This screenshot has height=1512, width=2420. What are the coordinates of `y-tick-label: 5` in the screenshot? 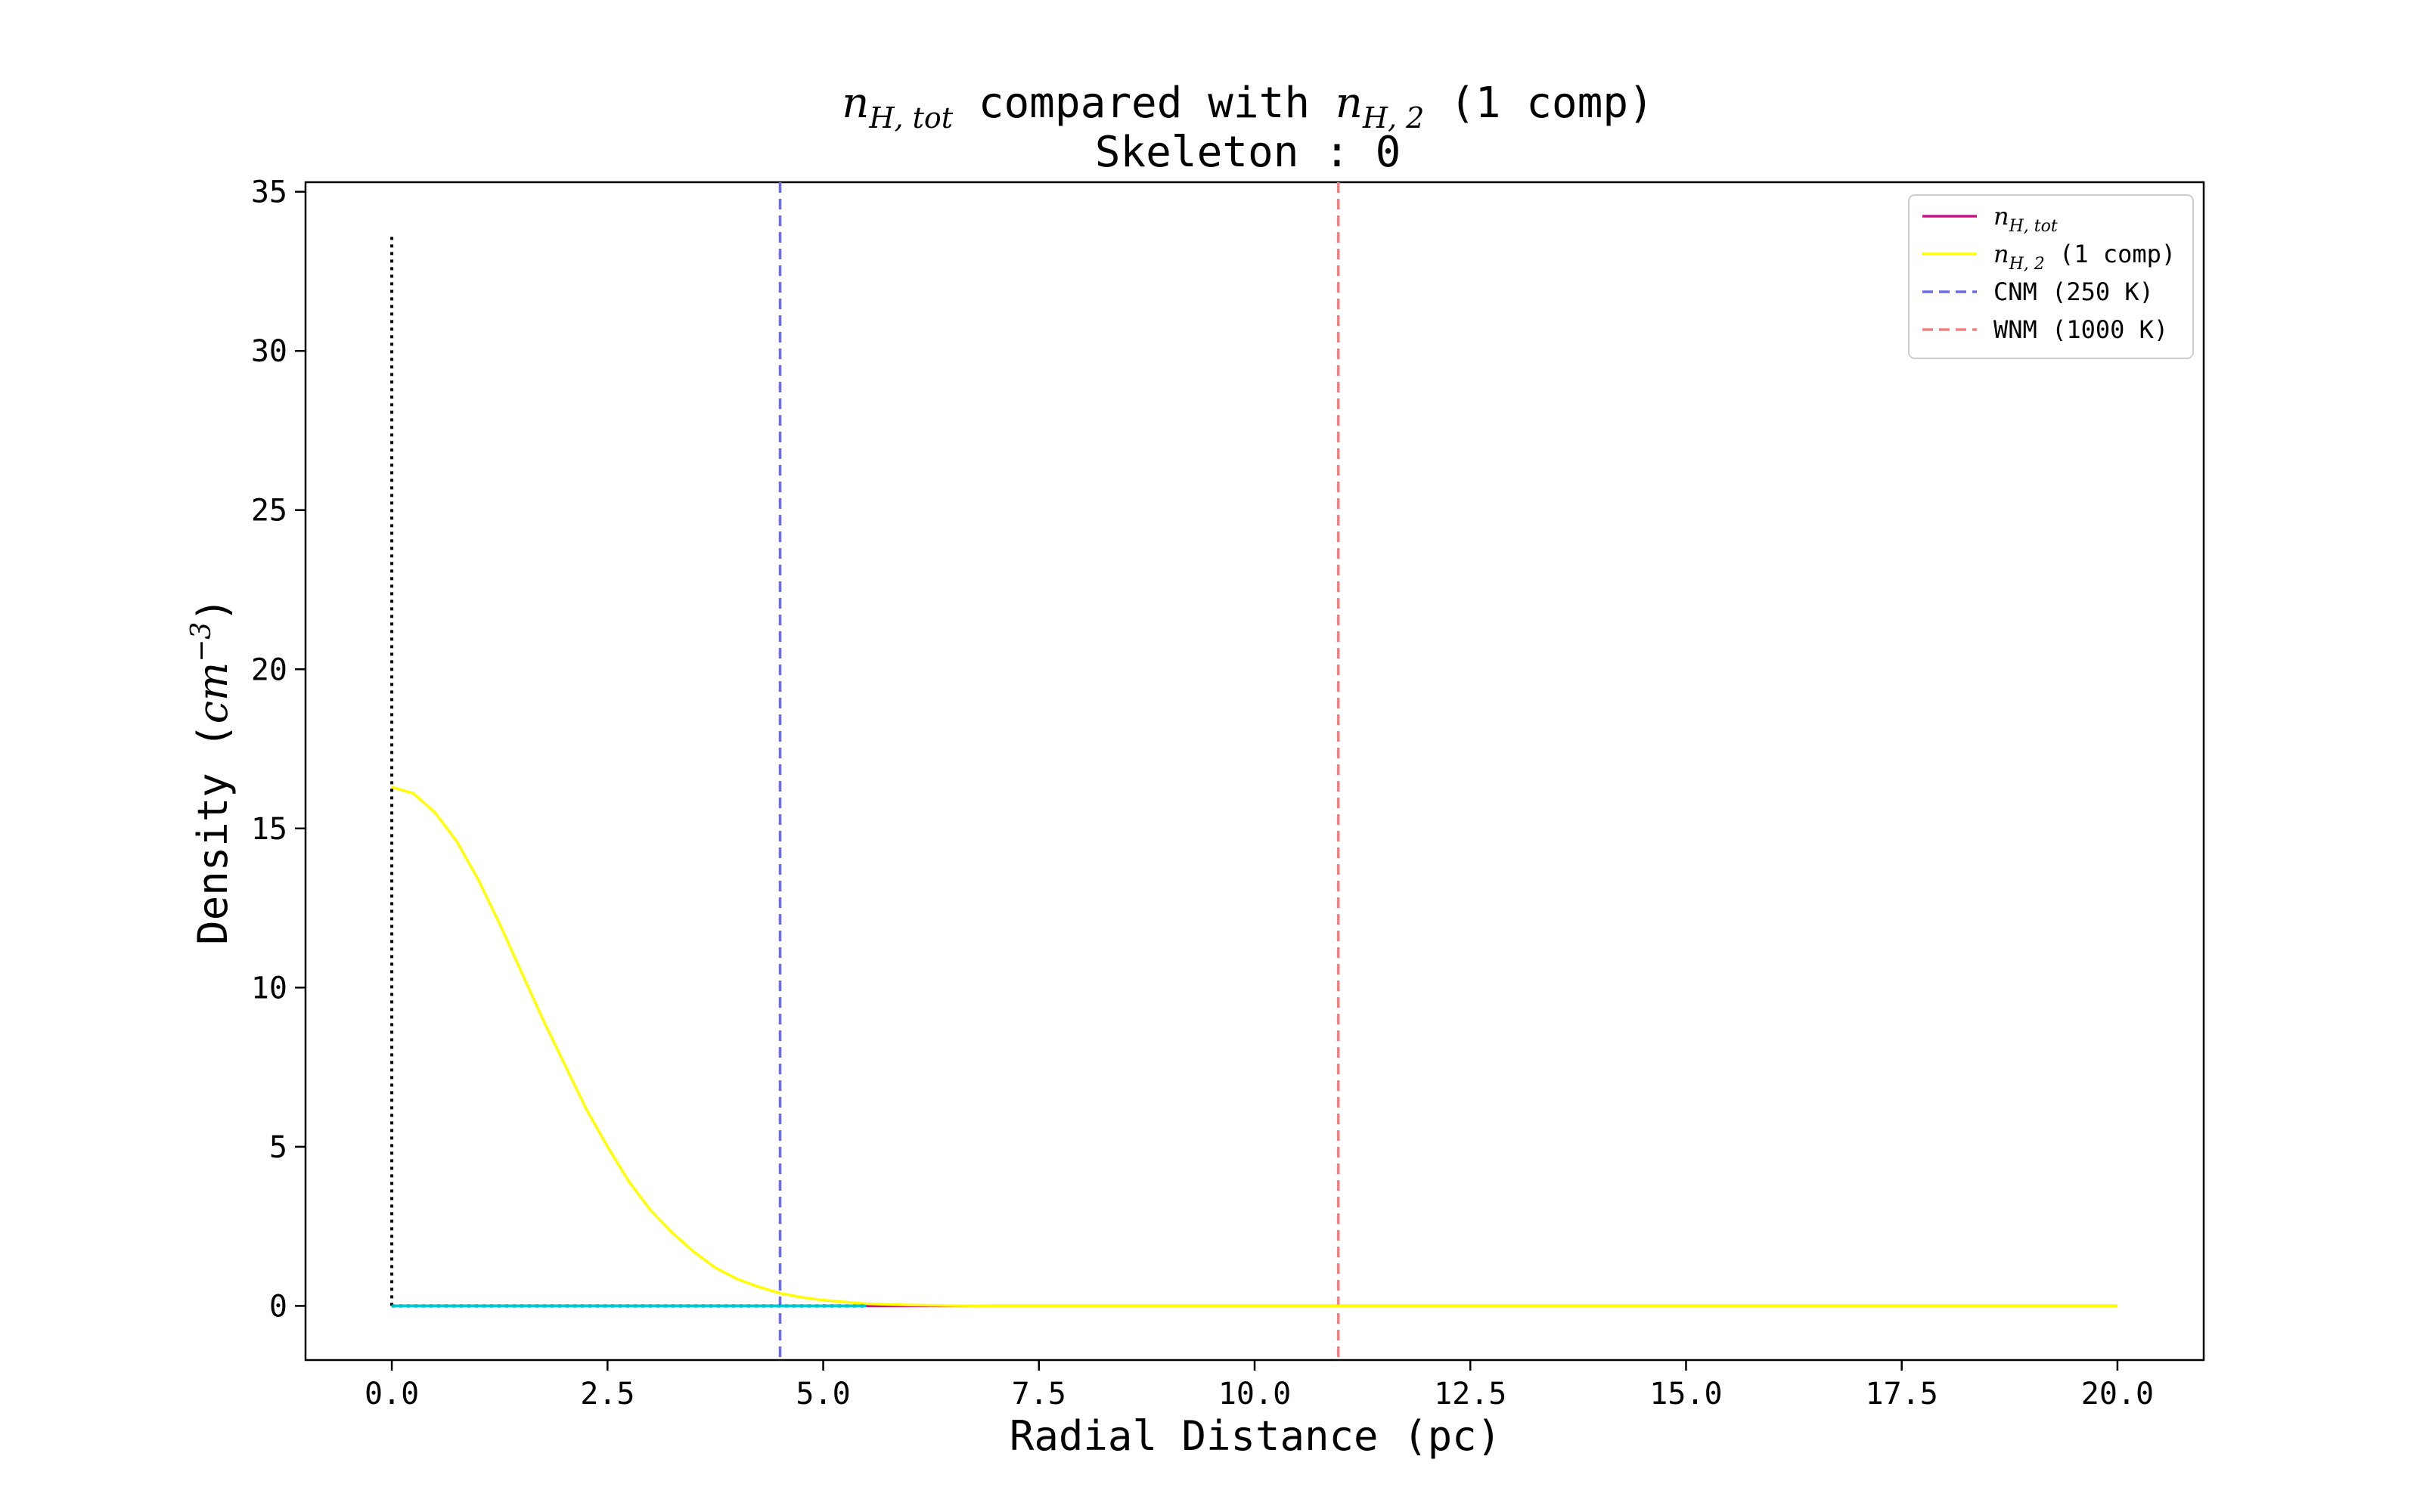 It's located at (278, 1147).